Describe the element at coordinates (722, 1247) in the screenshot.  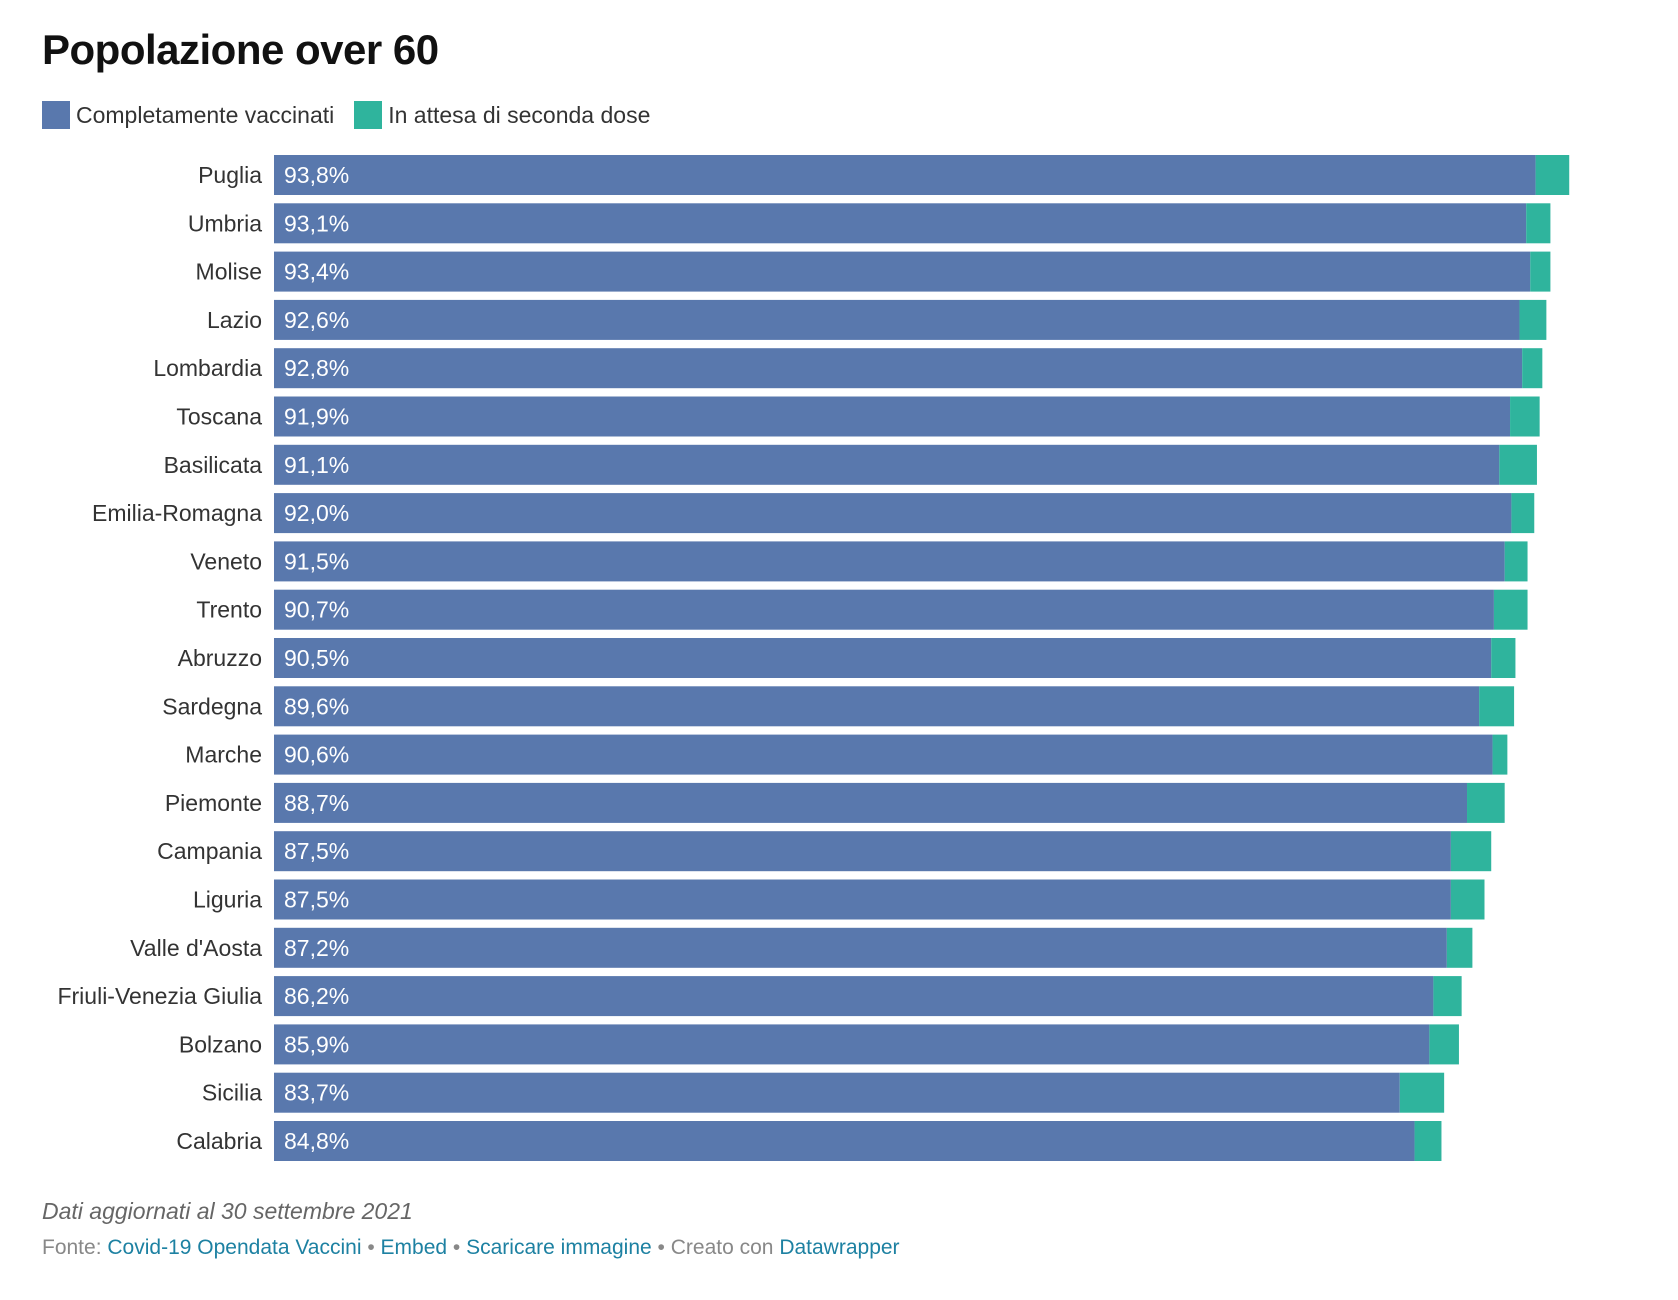
I see `created-with-text: Creato con` at that location.